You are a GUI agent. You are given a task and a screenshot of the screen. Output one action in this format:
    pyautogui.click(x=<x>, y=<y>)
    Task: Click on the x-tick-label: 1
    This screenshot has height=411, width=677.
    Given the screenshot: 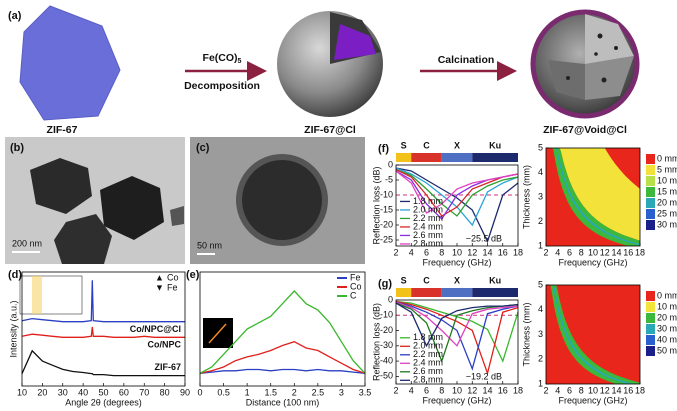 What is the action you would take?
    pyautogui.click(x=247, y=392)
    